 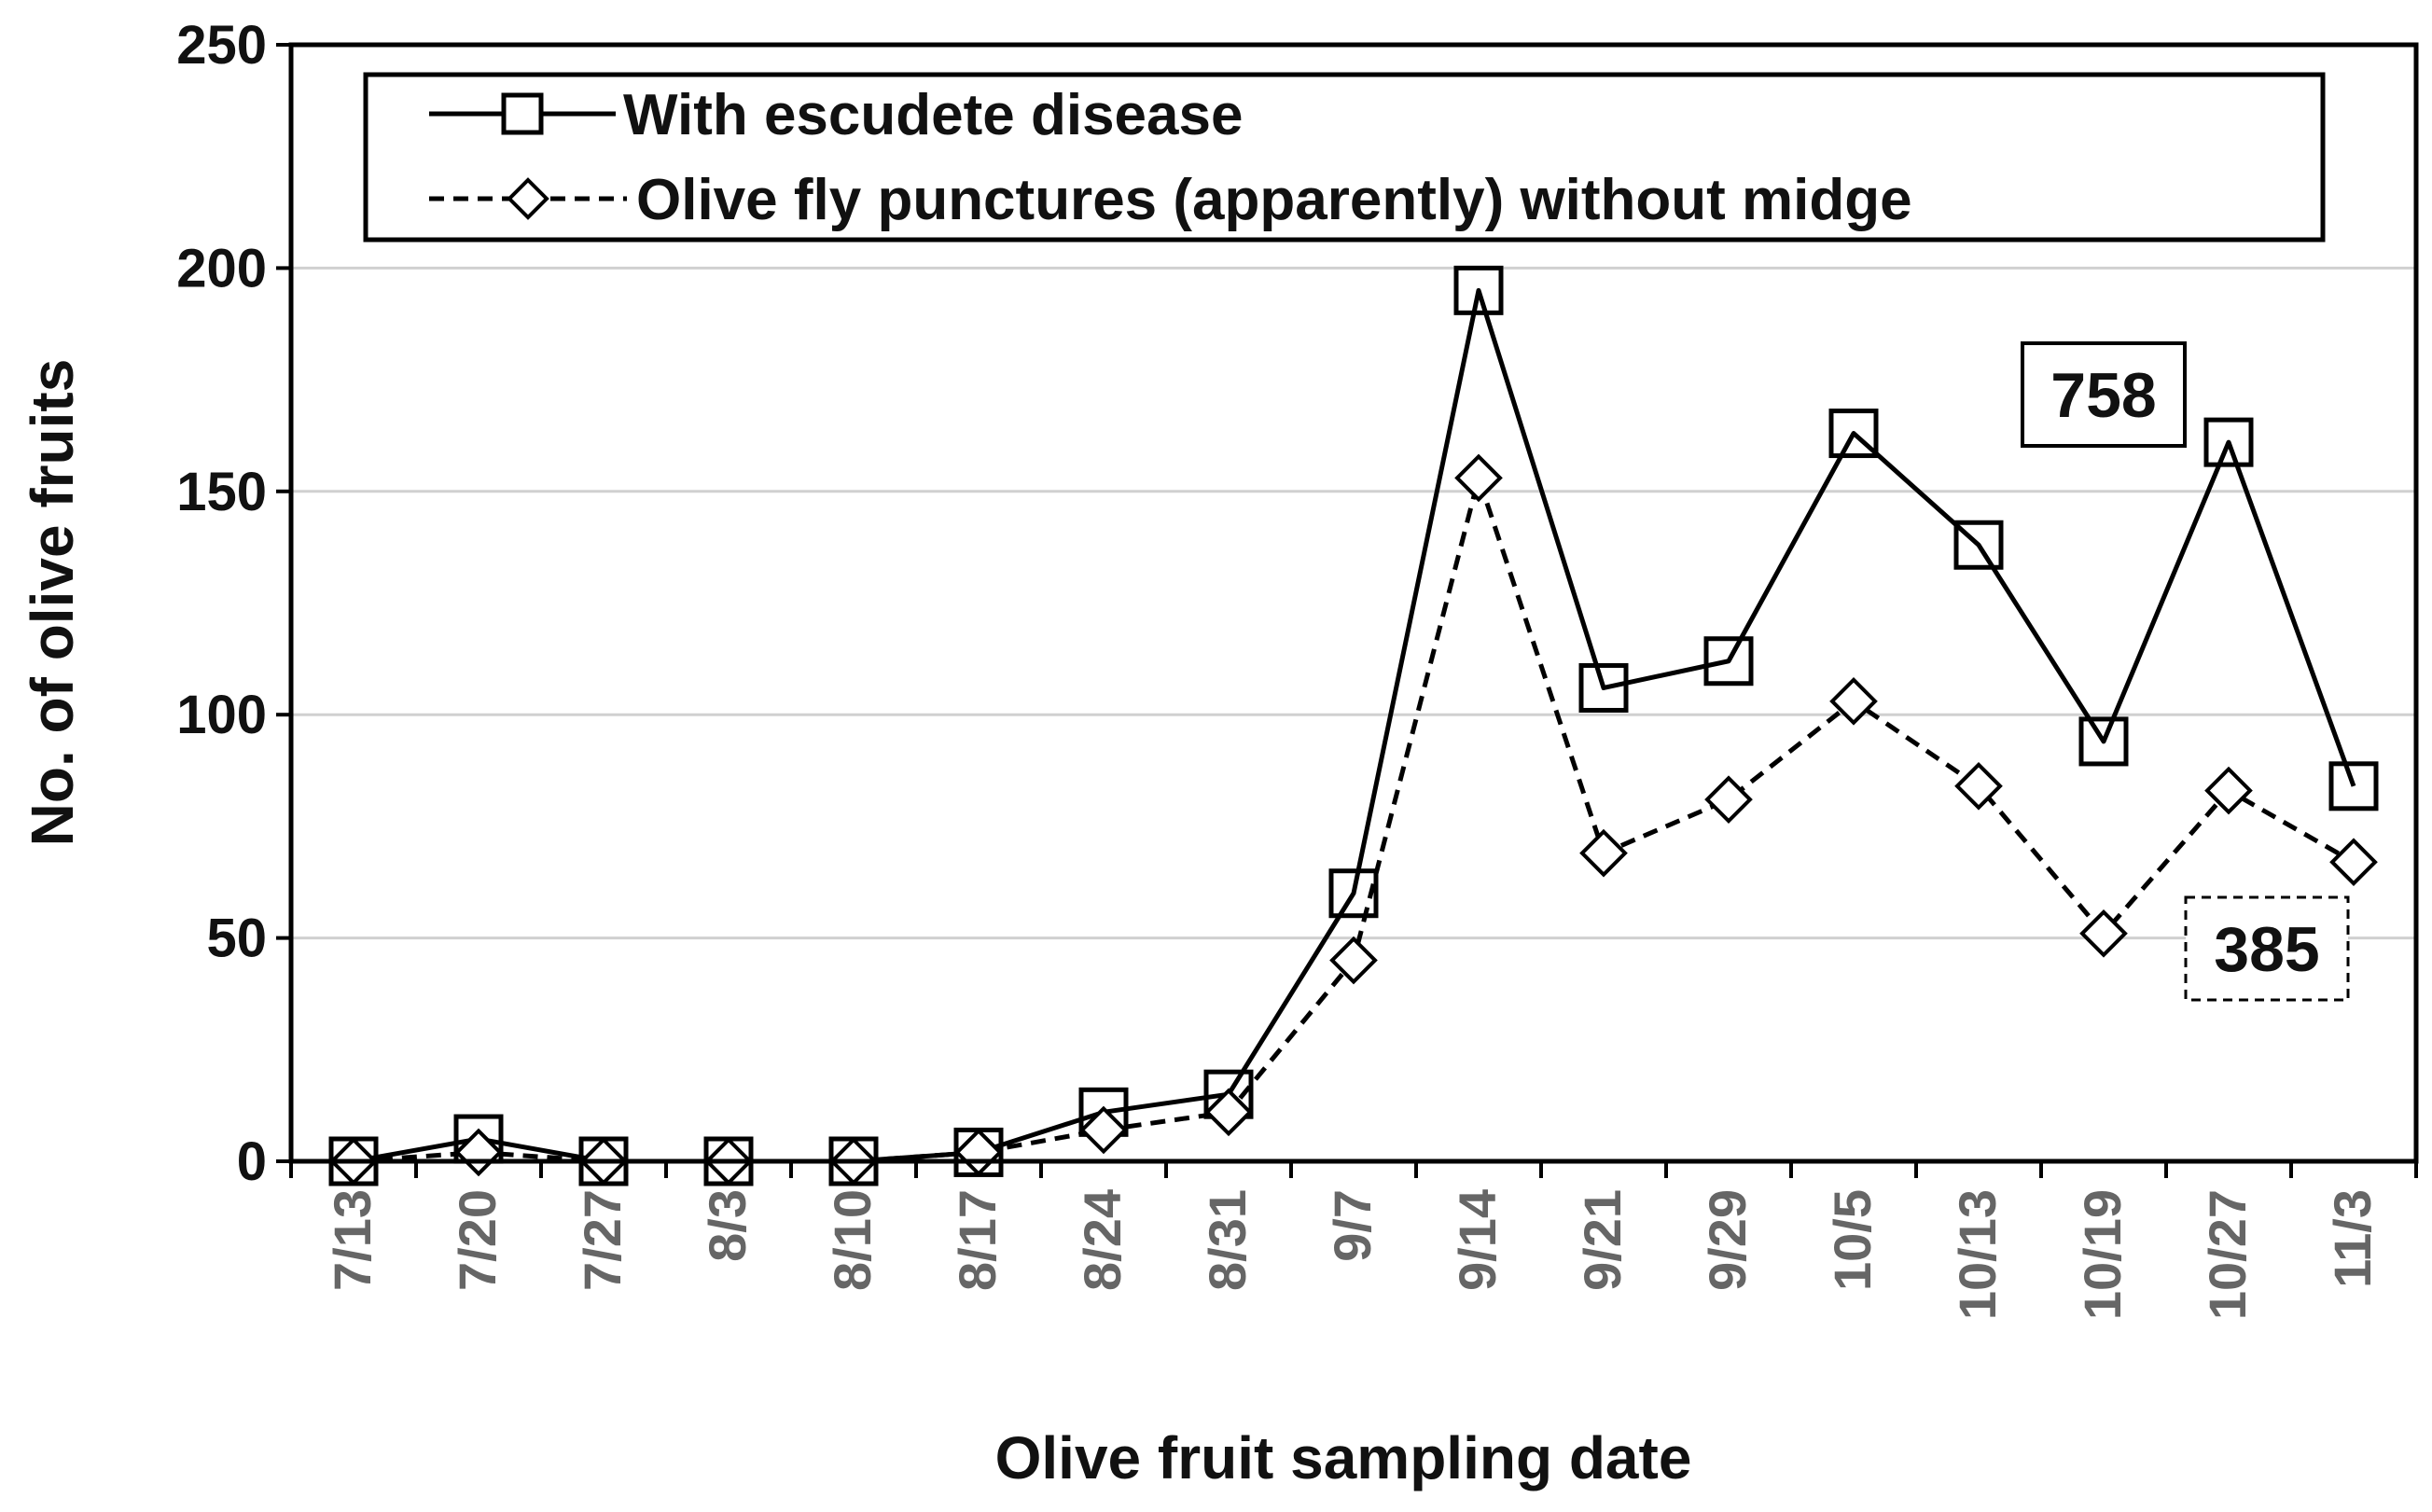 I want to click on y-tick-label-200: 200, so click(x=221, y=268).